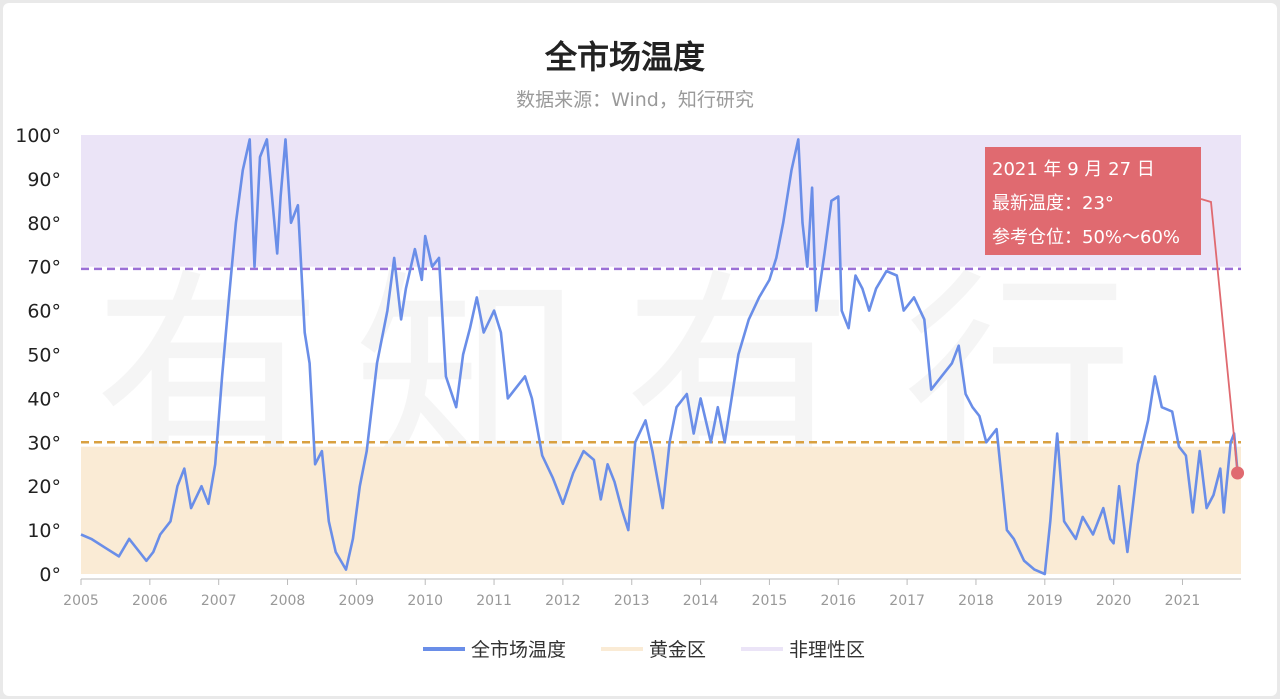  What do you see at coordinates (624, 57) in the screenshot?
I see `chart-title: 全市场温度` at bounding box center [624, 57].